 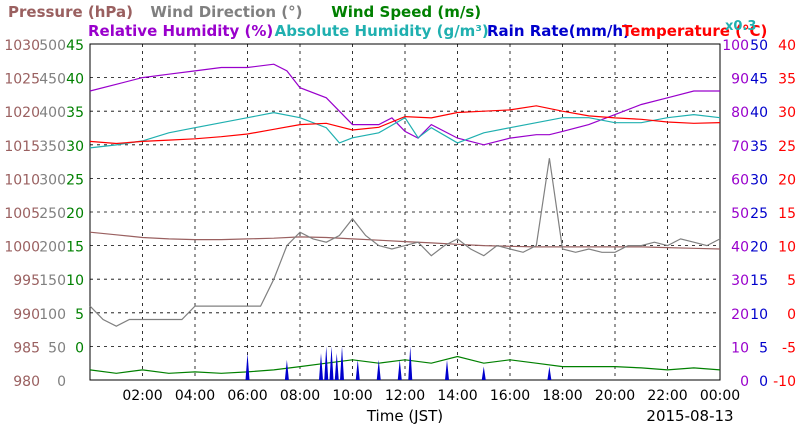 I want to click on tick-label-rain-rate: 20, so click(x=759, y=248).